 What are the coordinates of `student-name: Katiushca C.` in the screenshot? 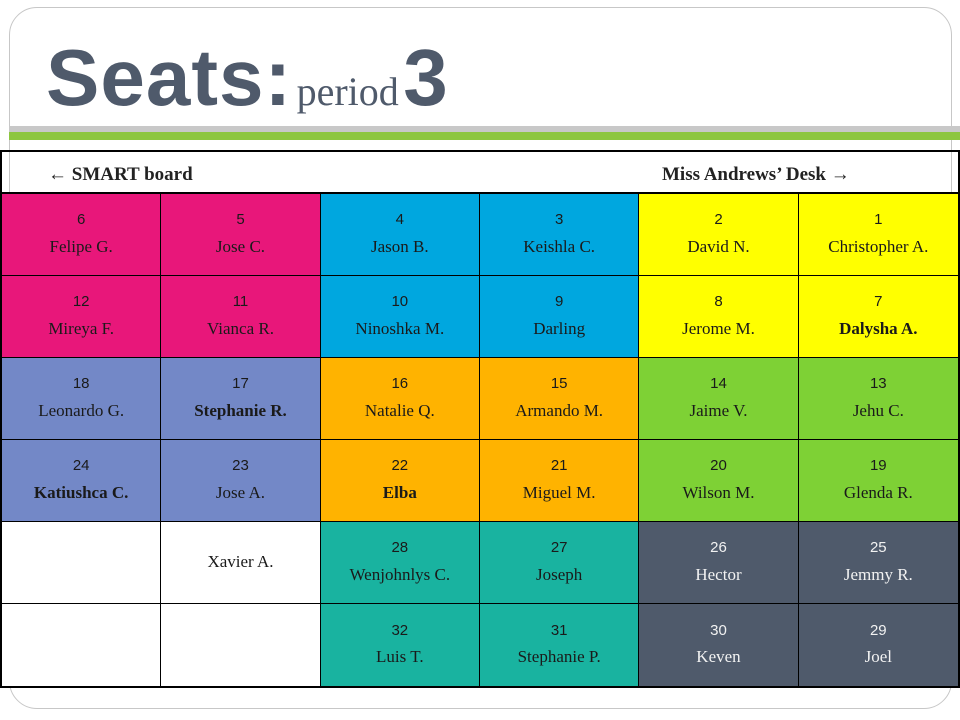 It's located at (81, 492).